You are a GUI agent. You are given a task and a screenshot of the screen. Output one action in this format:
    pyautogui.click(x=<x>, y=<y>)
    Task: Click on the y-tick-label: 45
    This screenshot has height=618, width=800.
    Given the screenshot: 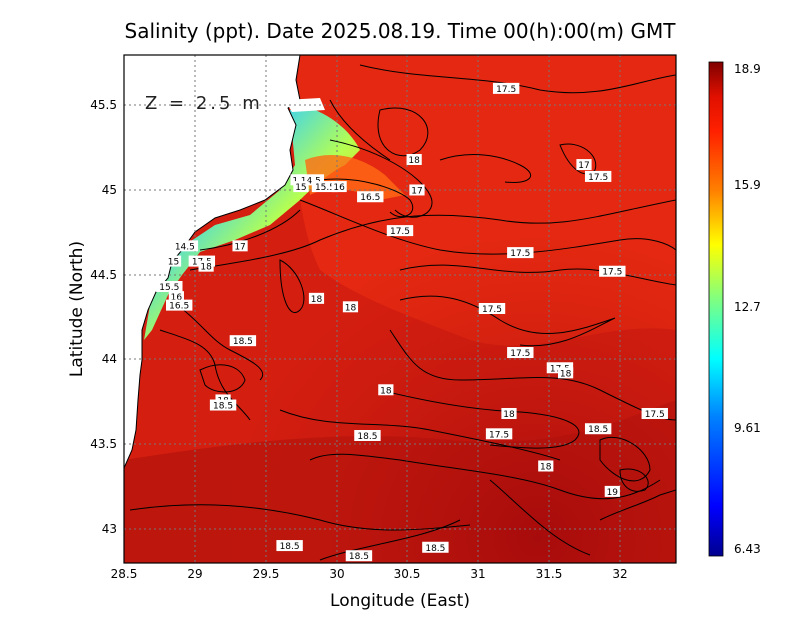 What is the action you would take?
    pyautogui.click(x=109, y=190)
    